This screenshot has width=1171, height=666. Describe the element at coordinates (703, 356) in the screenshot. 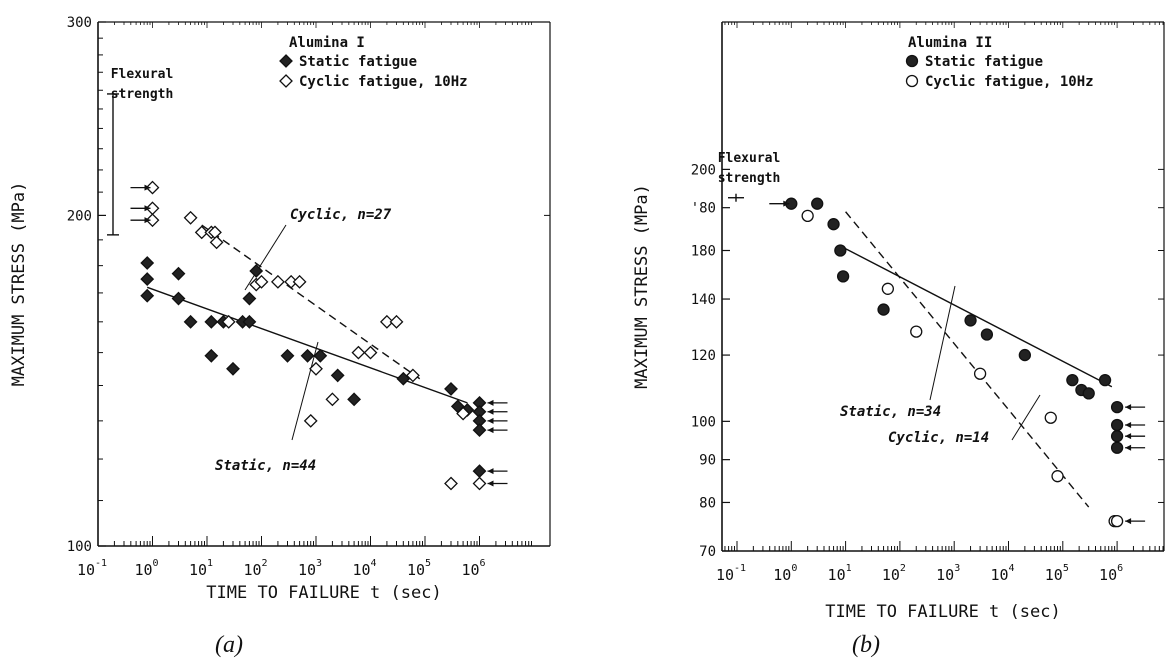

I see `y-tick-label: 120` at that location.